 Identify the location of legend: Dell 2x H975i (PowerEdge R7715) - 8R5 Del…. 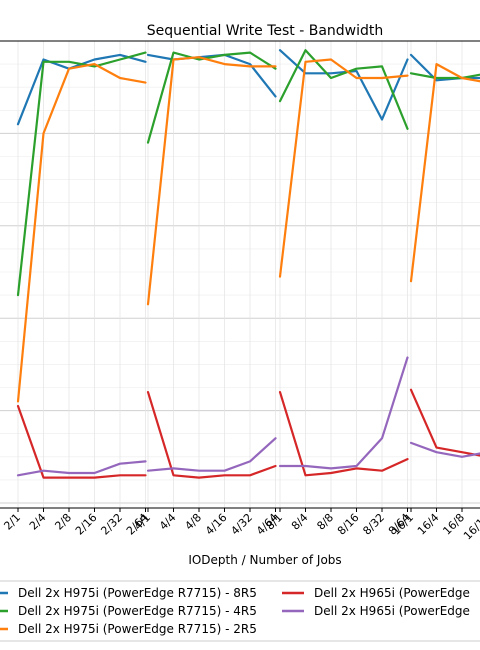
(240, 611).